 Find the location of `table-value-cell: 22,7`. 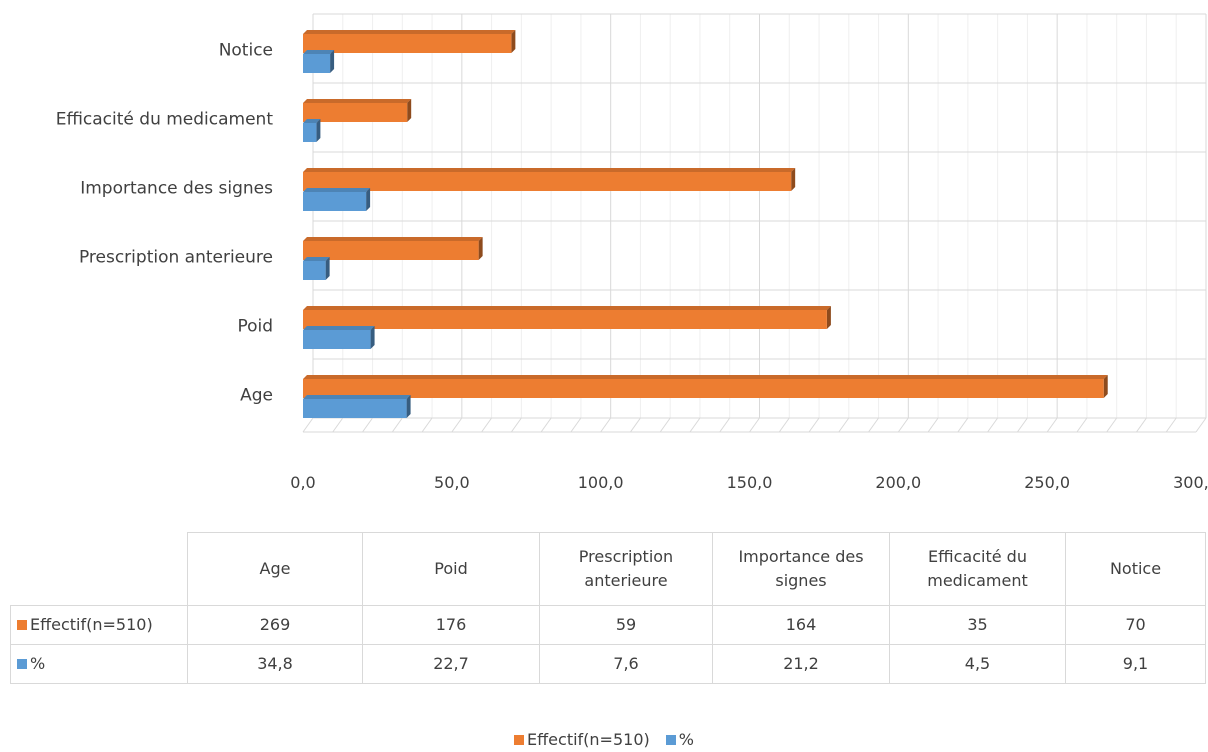

table-value-cell: 22,7 is located at coordinates (451, 664).